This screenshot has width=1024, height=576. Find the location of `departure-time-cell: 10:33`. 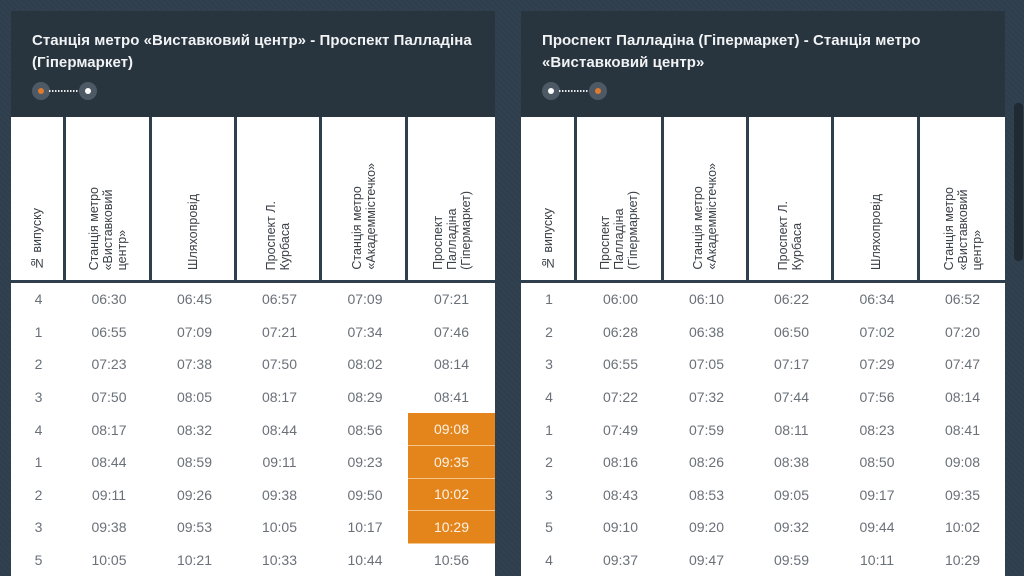

departure-time-cell: 10:33 is located at coordinates (279, 560).